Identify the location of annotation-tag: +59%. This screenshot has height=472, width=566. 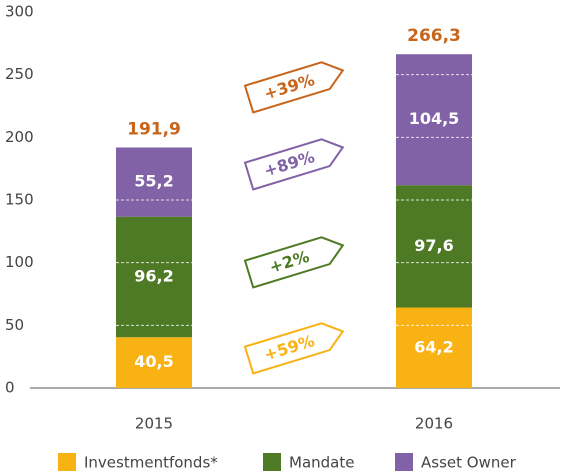
(294, 348).